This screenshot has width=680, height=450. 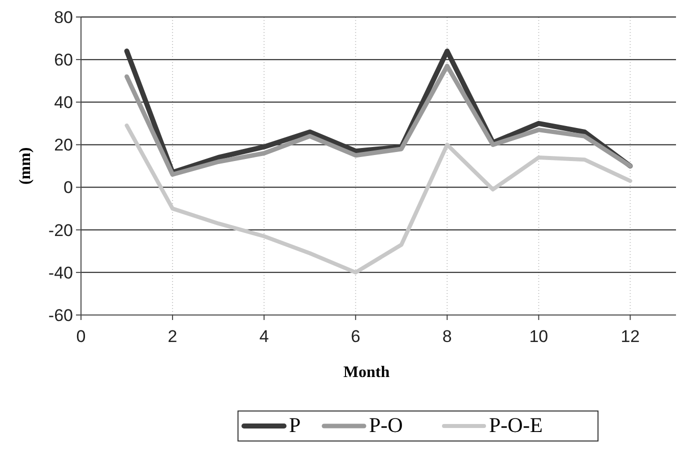 What do you see at coordinates (68, 188) in the screenshot?
I see `y-tick-label: 0` at bounding box center [68, 188].